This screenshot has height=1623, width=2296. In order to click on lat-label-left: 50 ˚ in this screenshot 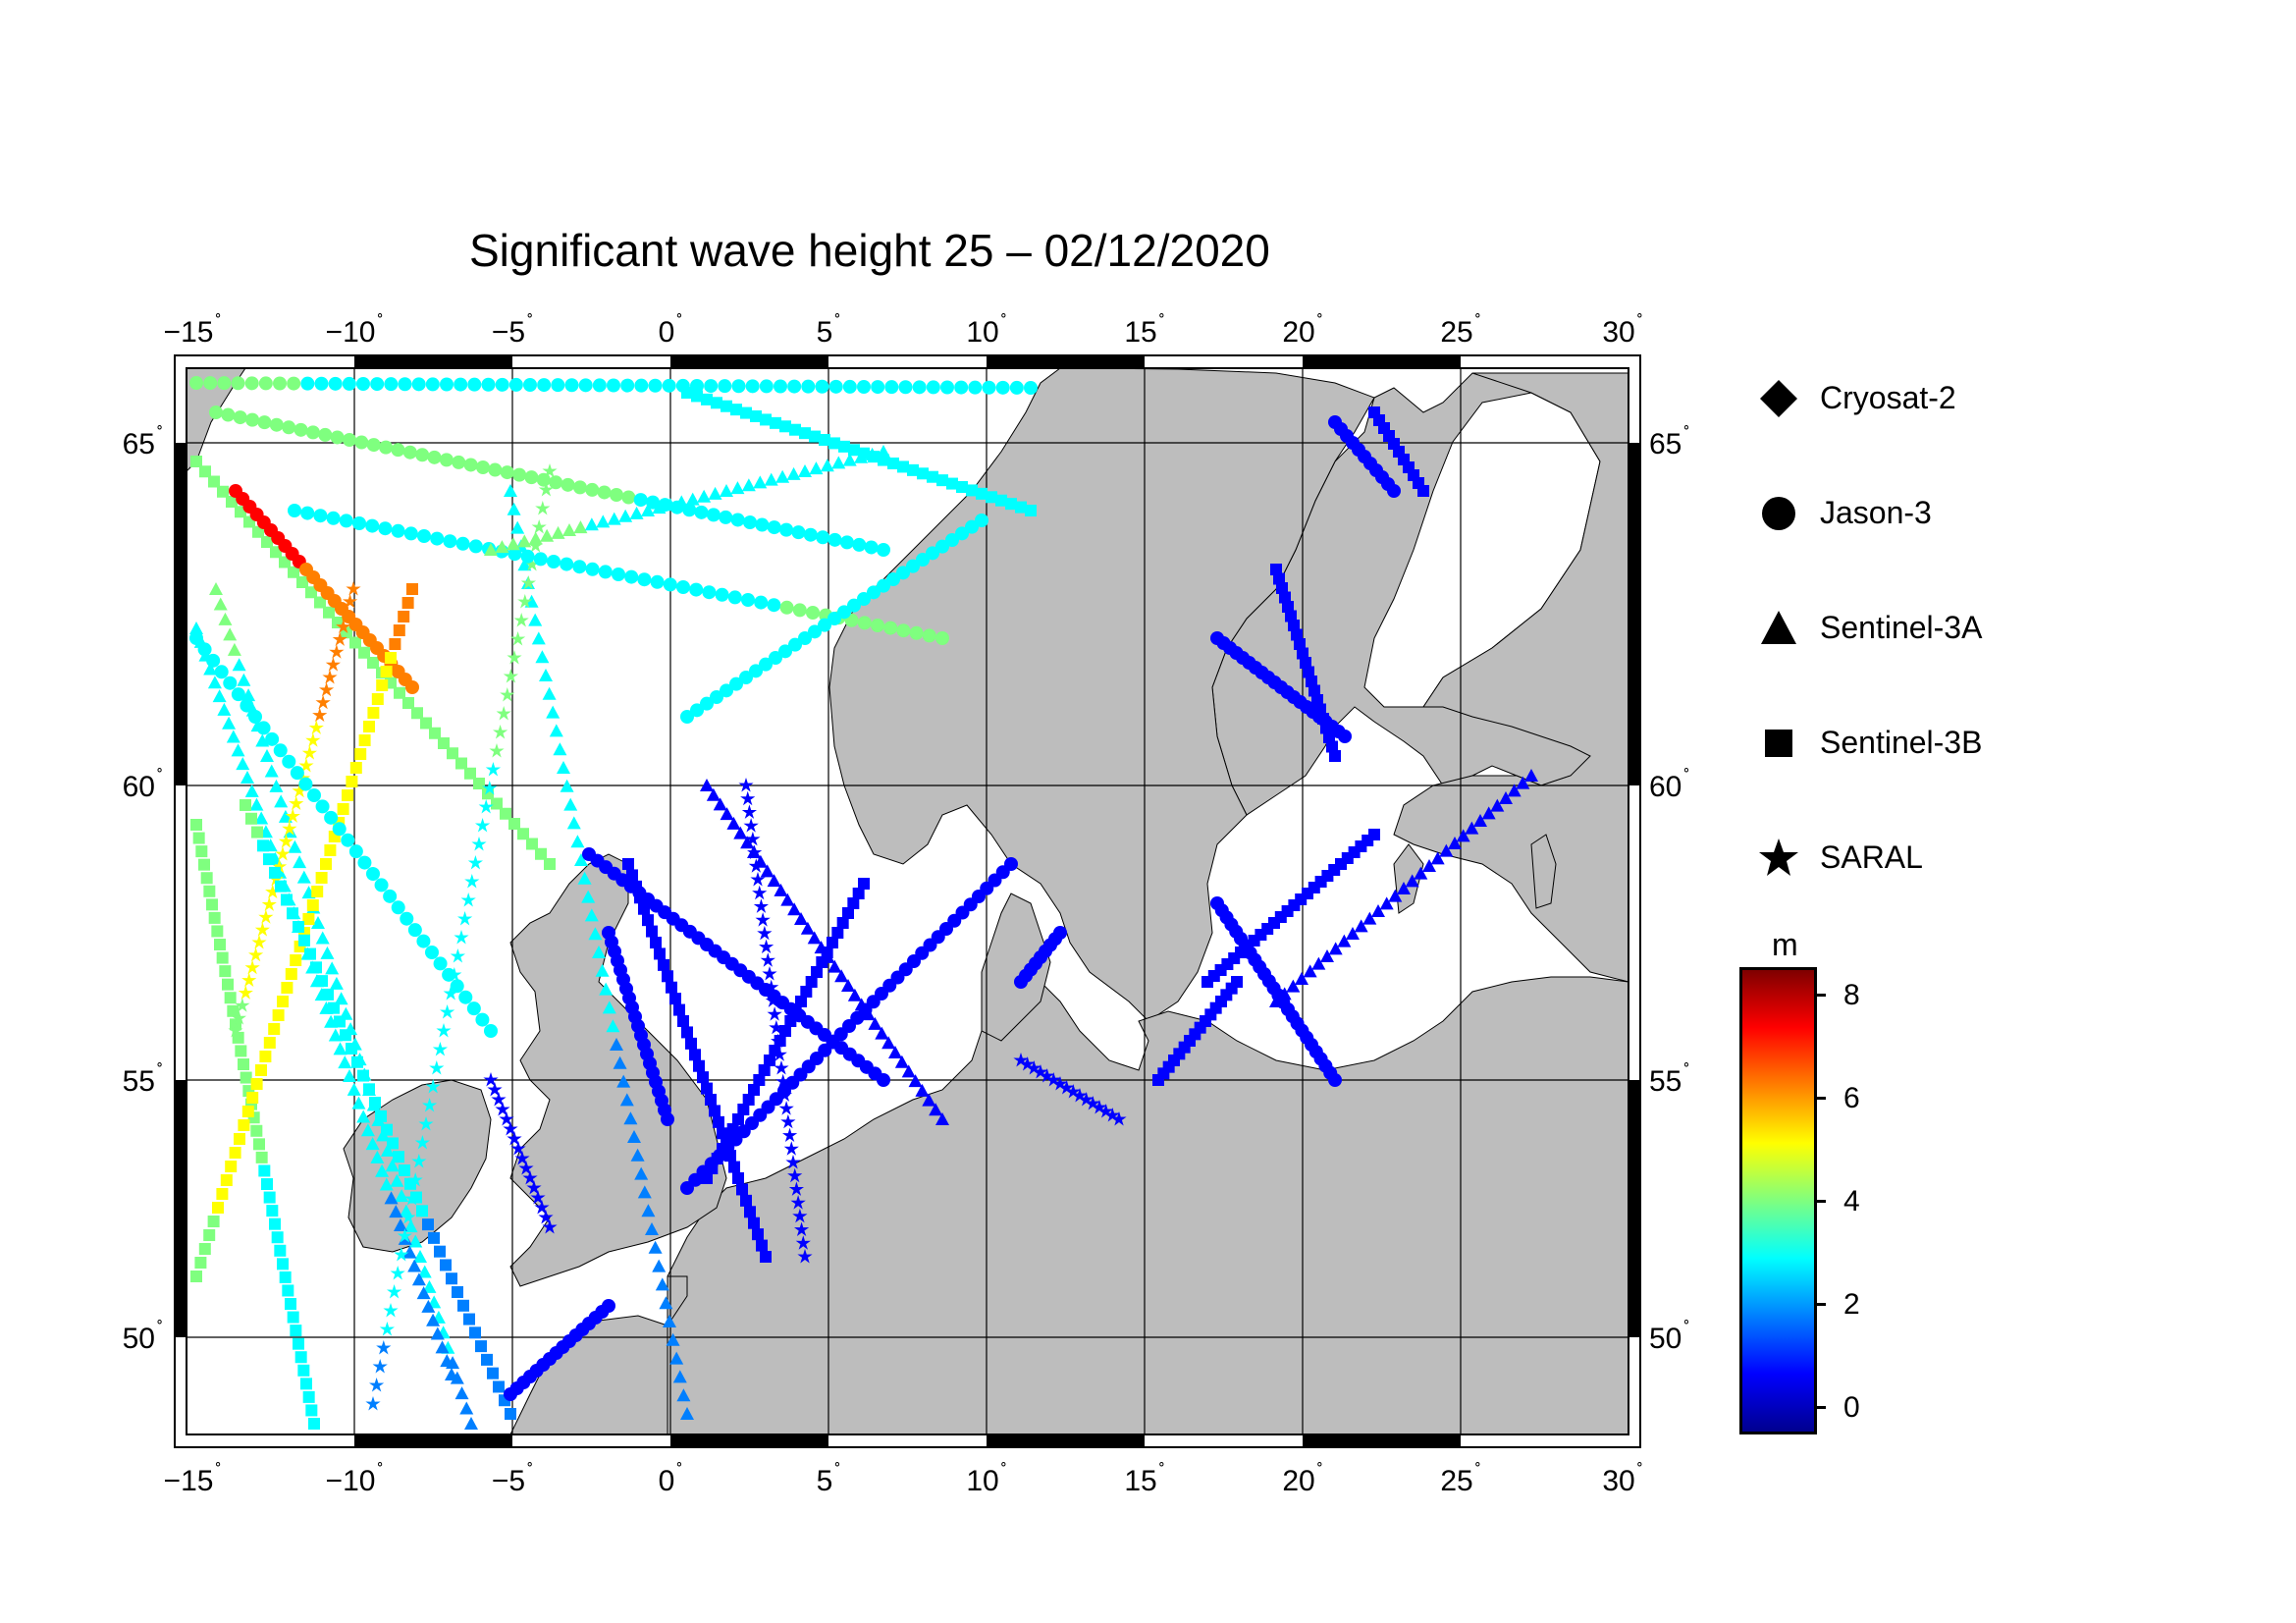, I will do `click(142, 1337)`.